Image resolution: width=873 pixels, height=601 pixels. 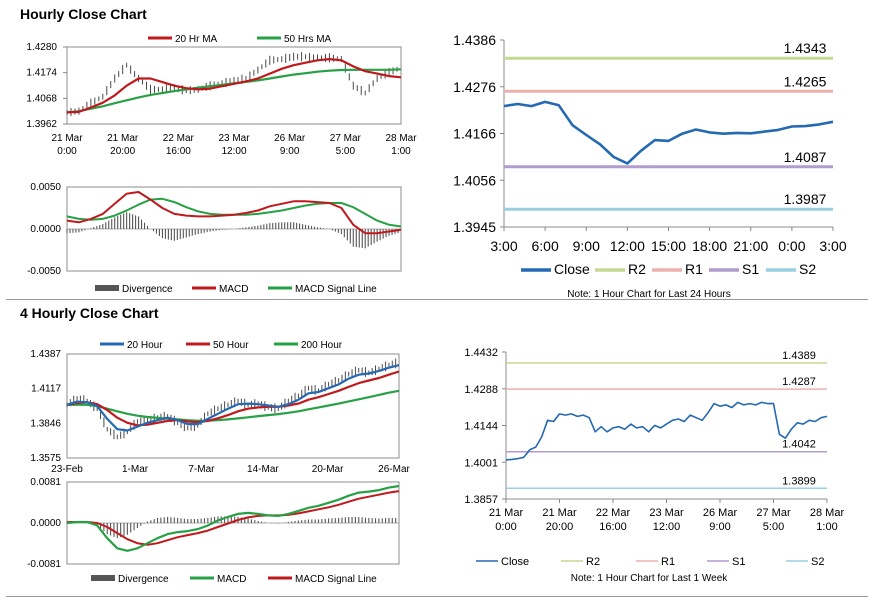 What do you see at coordinates (437, 299) in the screenshot?
I see `section-divider-top` at bounding box center [437, 299].